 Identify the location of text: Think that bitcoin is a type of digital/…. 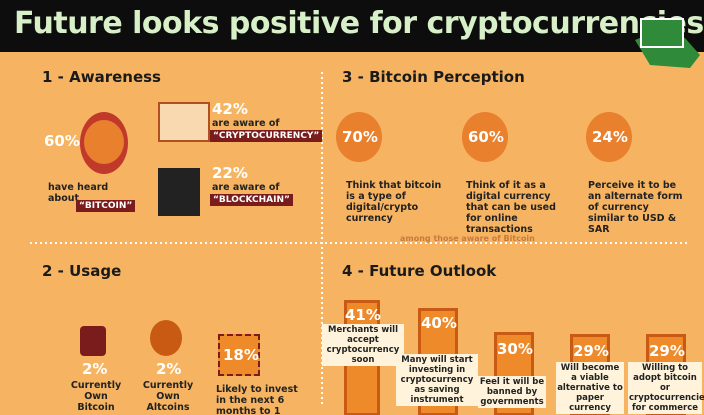
(394, 202).